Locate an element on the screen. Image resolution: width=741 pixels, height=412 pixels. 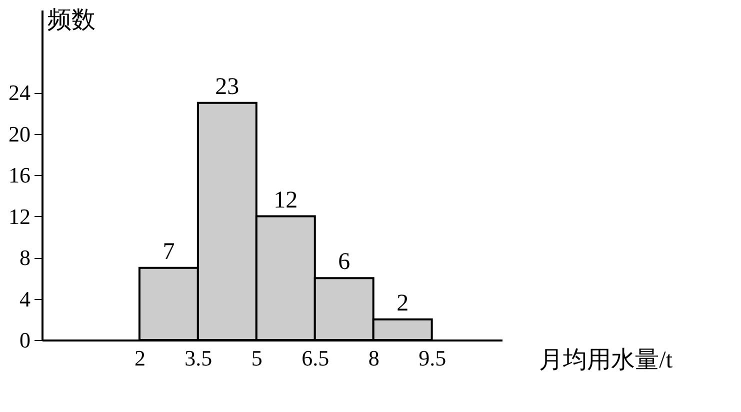
x-axis-title: 月均用水量/t is located at coordinates (606, 361).